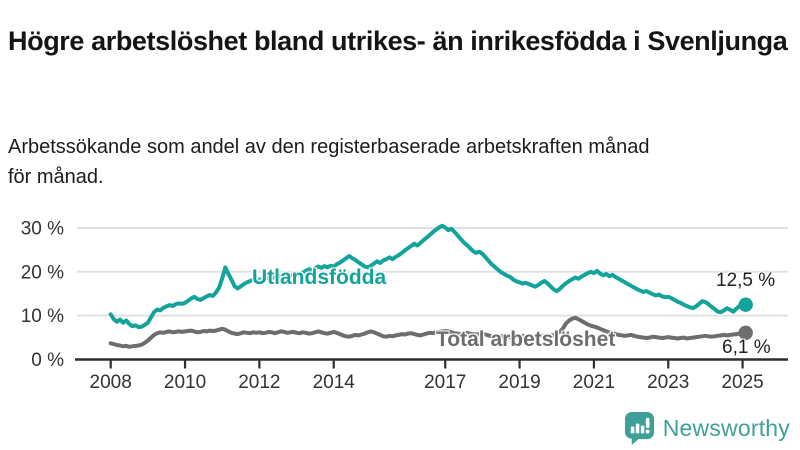 The width and height of the screenshot is (800, 450). What do you see at coordinates (668, 382) in the screenshot?
I see `x-tick-label: 2023` at bounding box center [668, 382].